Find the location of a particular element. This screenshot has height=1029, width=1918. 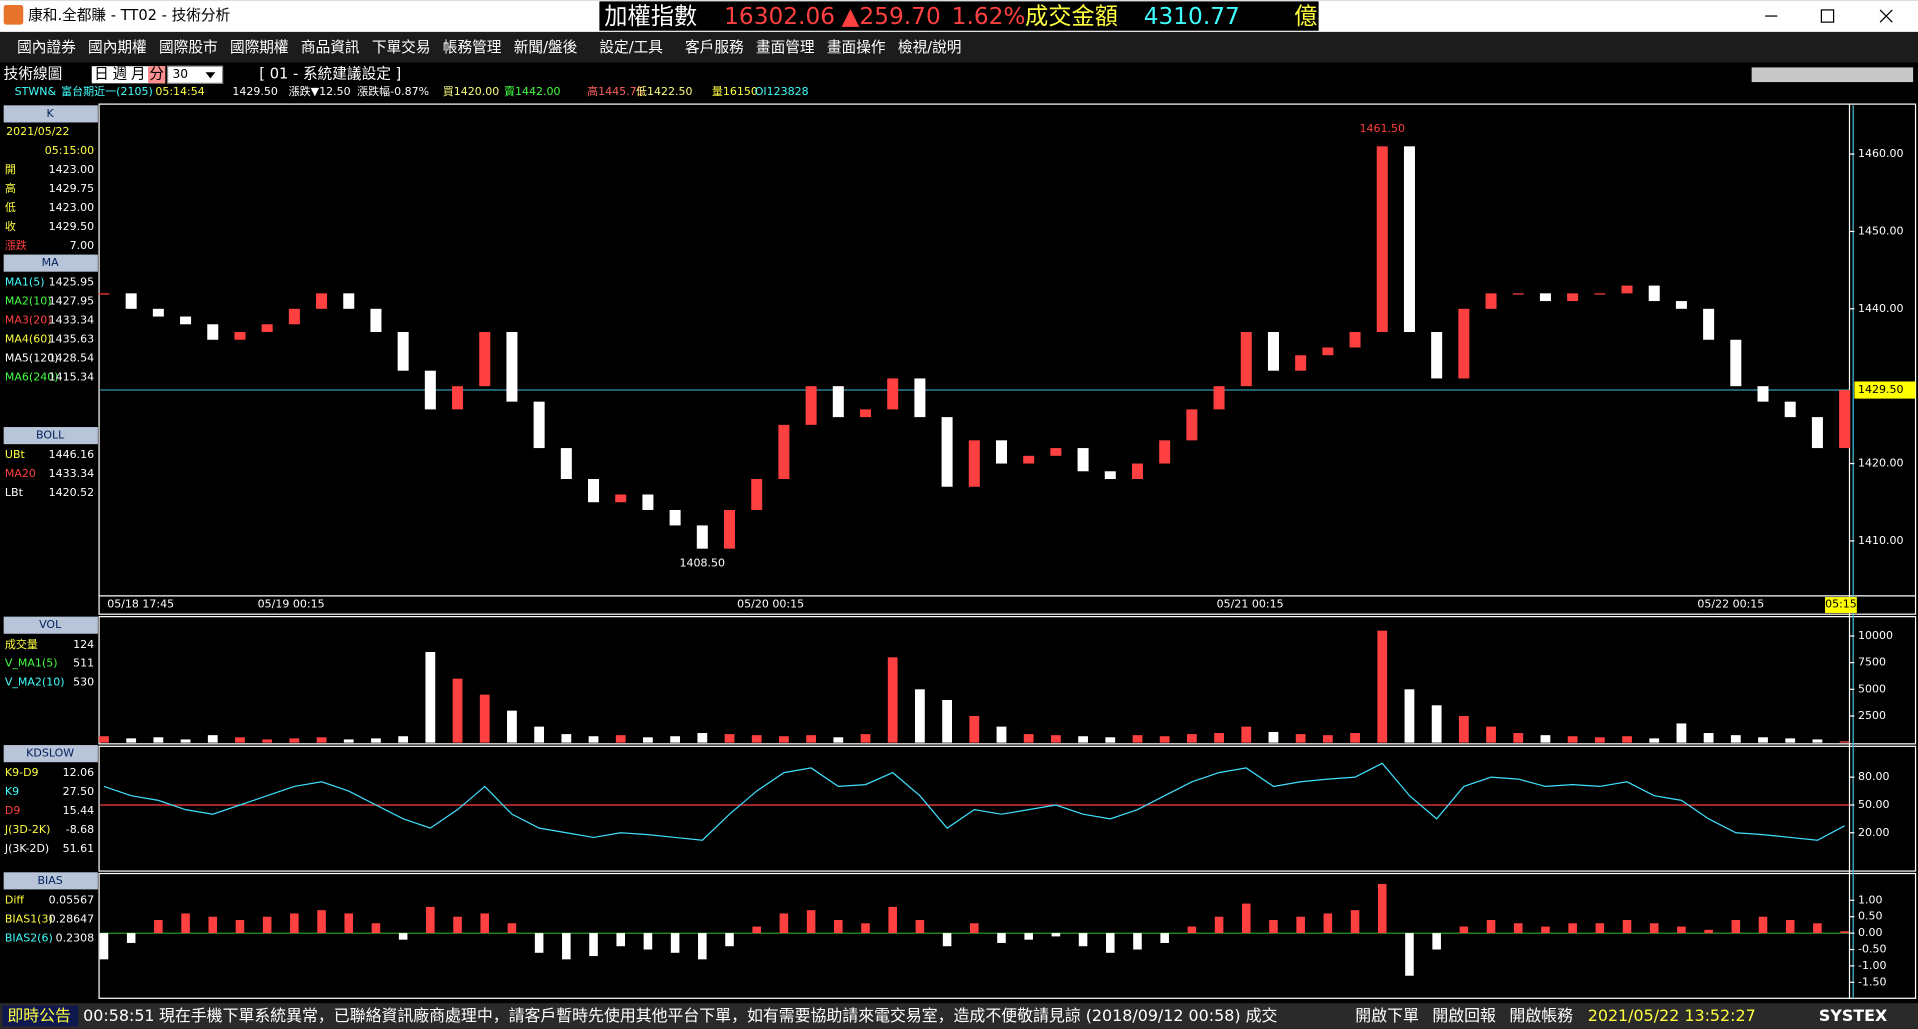

section-title: K is located at coordinates (51, 113).